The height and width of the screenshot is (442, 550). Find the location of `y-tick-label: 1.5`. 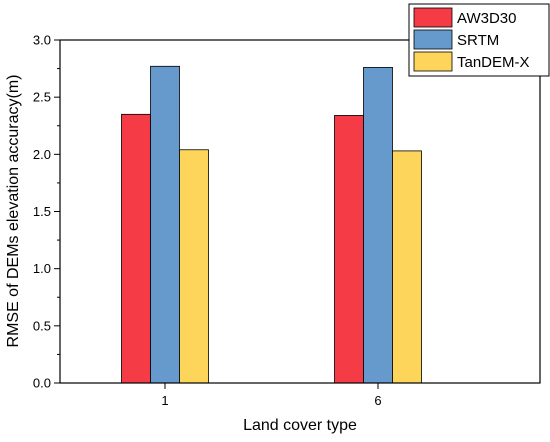

y-tick-label: 1.5 is located at coordinates (42, 211).